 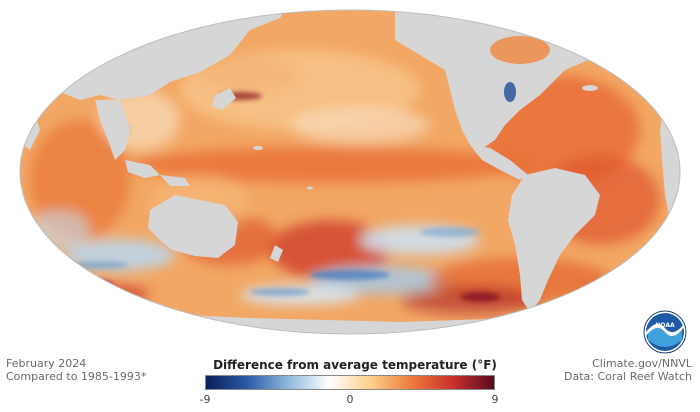 What do you see at coordinates (499, 162) in the screenshot?
I see `land-central-america` at bounding box center [499, 162].